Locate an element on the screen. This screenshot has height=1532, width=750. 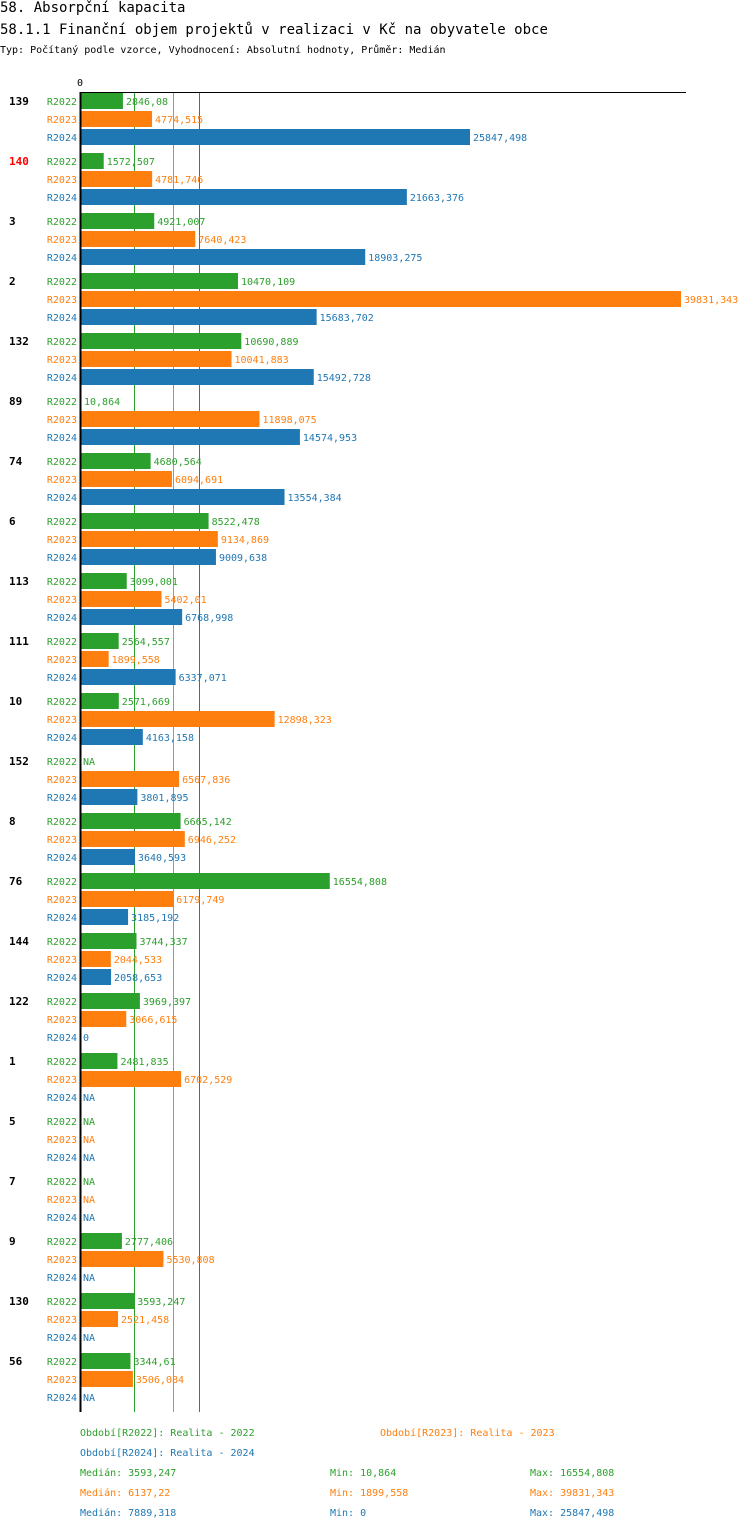
category-label: 111 is located at coordinates (19, 641).